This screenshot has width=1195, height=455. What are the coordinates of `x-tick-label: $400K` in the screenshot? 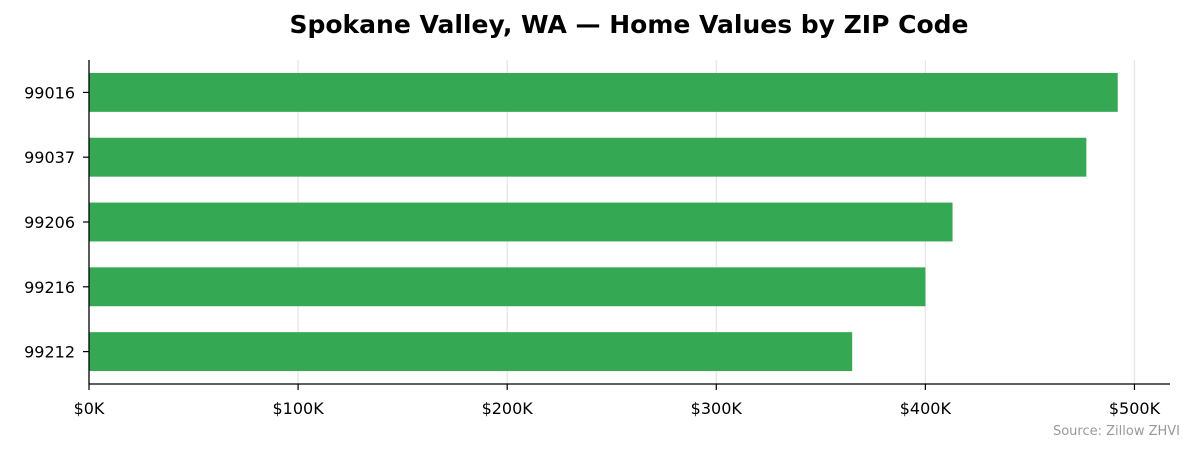 It's located at (926, 408).